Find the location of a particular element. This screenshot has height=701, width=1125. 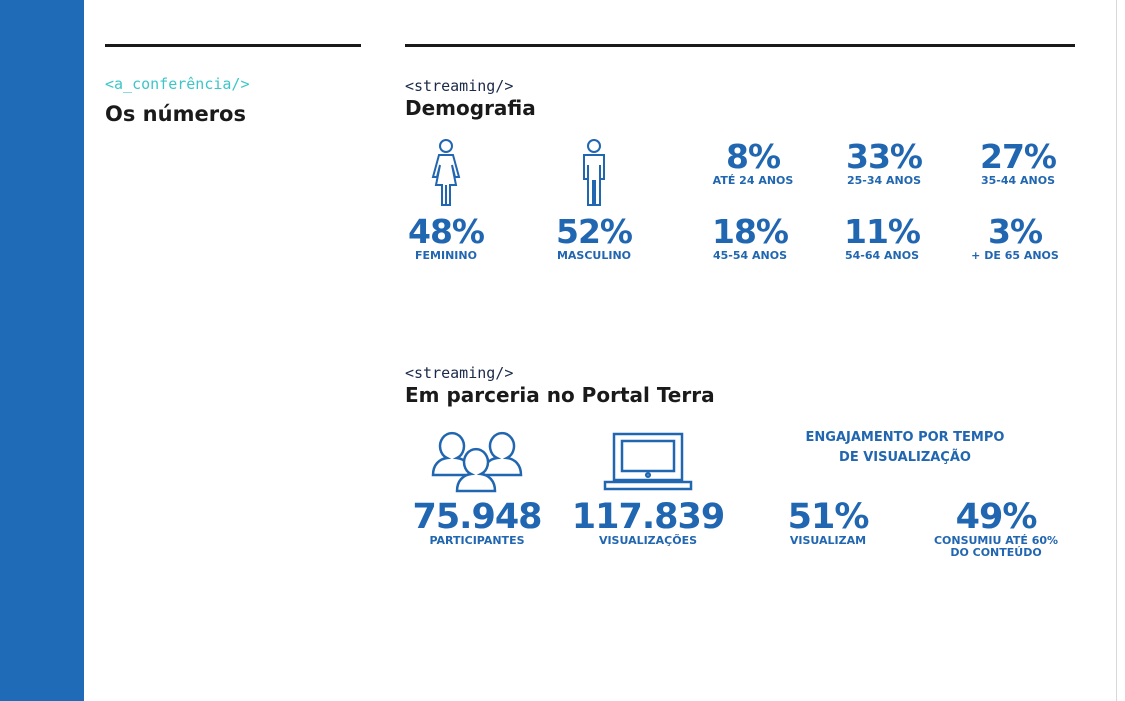

left-divider is located at coordinates (233, 45).